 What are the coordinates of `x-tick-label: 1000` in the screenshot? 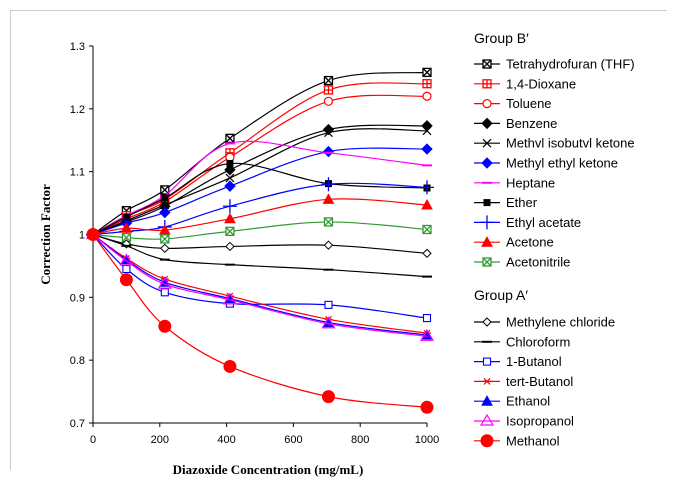 It's located at (427, 440).